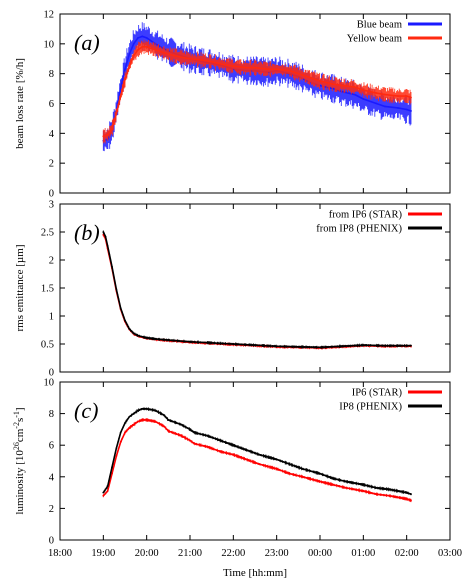  I want to click on panel-b-y-tick-label: 0, so click(51, 373).